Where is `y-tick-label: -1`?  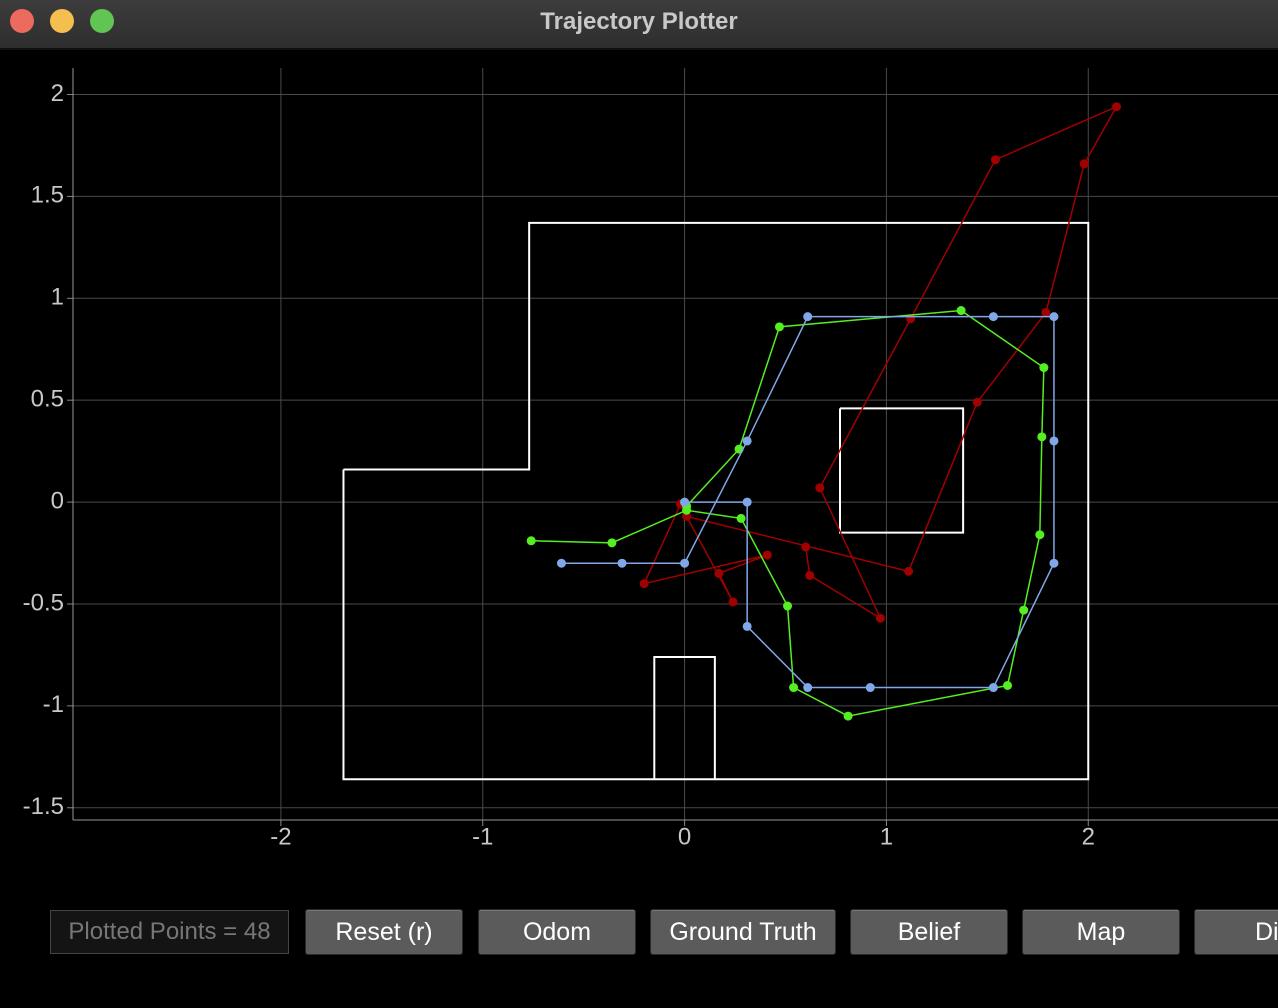
y-tick-label: -1 is located at coordinates (53, 704).